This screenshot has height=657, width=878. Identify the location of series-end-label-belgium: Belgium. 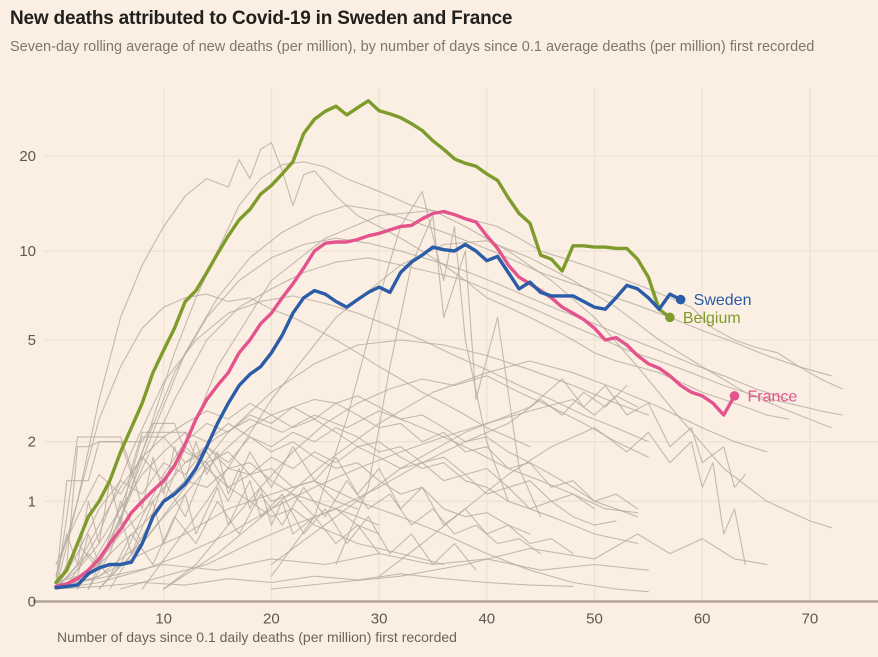
(712, 318).